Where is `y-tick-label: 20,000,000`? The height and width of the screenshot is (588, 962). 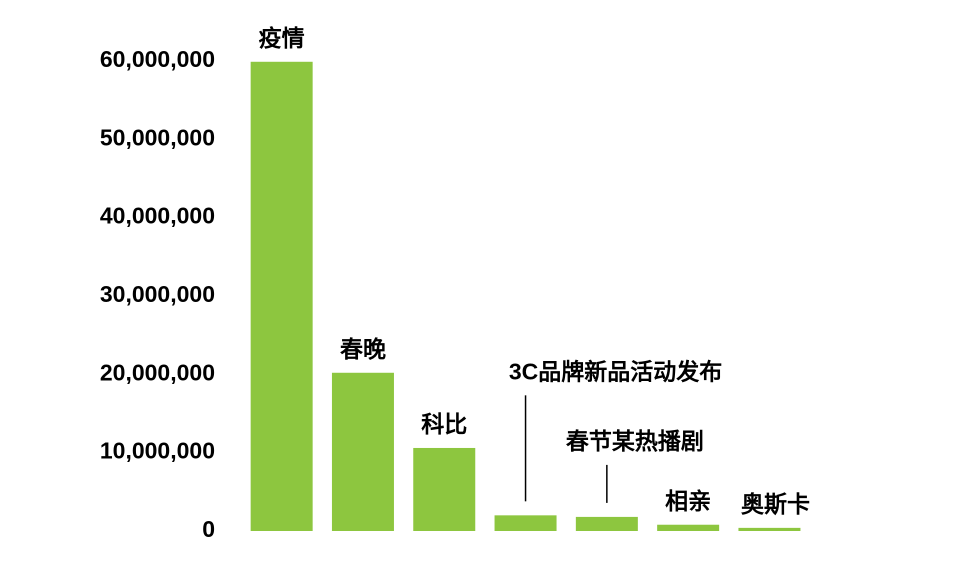 y-tick-label: 20,000,000 is located at coordinates (157, 372).